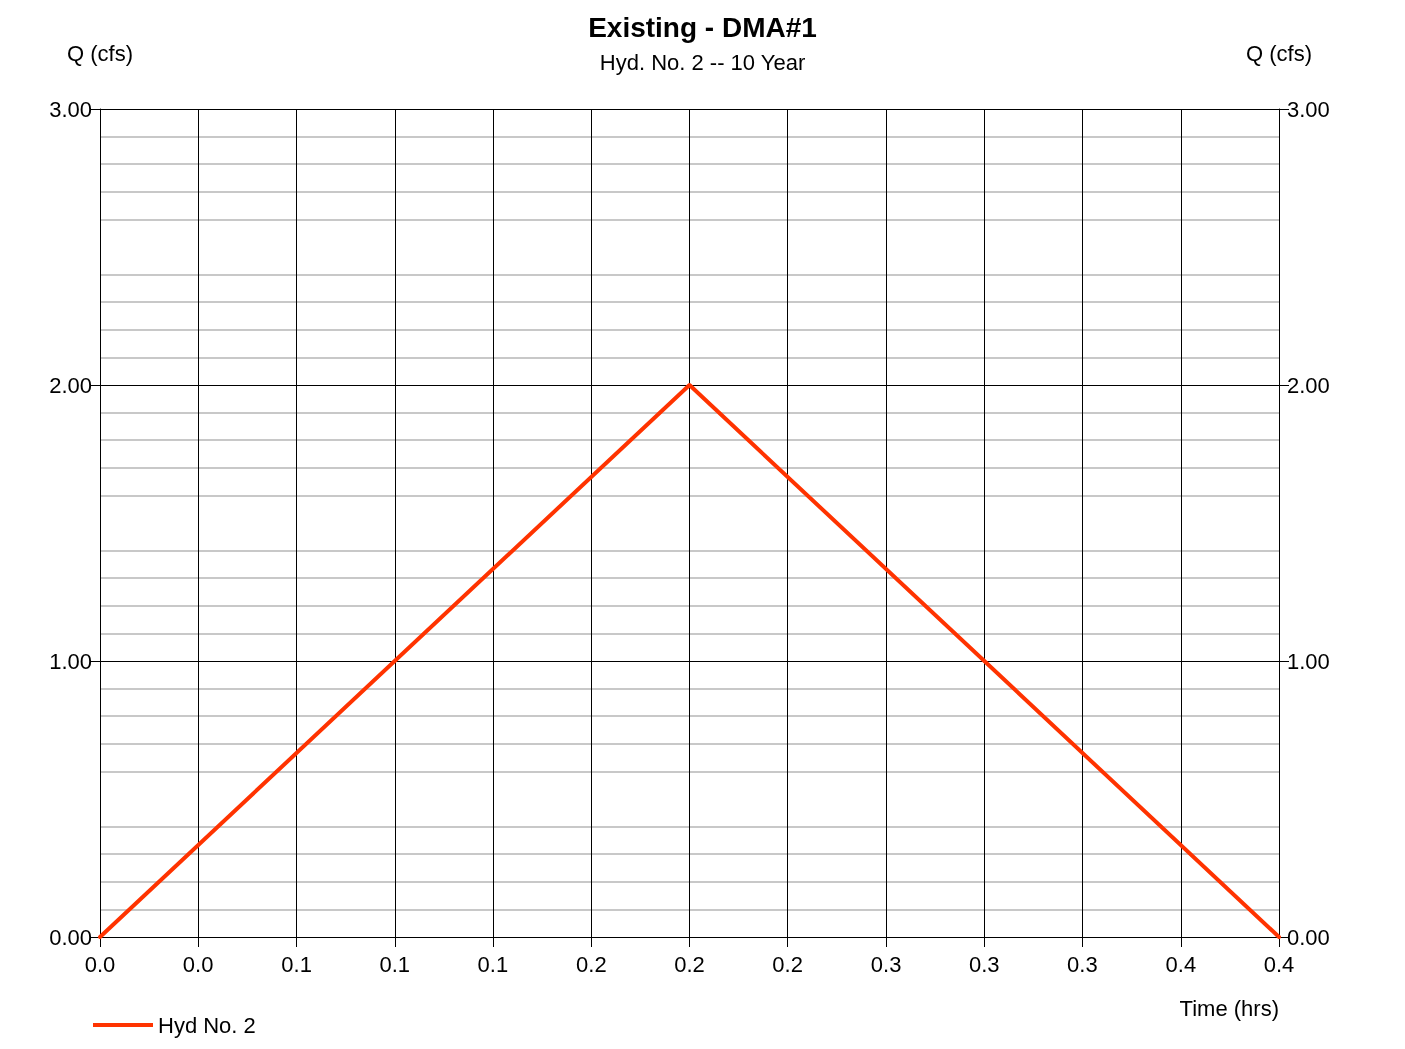 The height and width of the screenshot is (1049, 1405). Describe the element at coordinates (1308, 661) in the screenshot. I see `y2-tick-label: 1.00` at that location.